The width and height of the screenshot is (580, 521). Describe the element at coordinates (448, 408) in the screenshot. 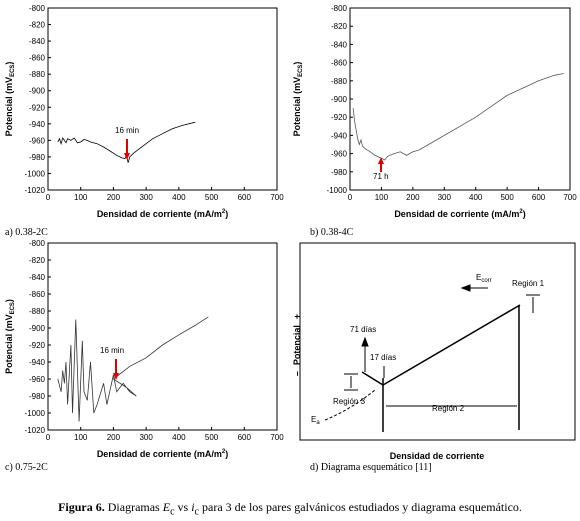

I see `region-2: Región 2` at that location.